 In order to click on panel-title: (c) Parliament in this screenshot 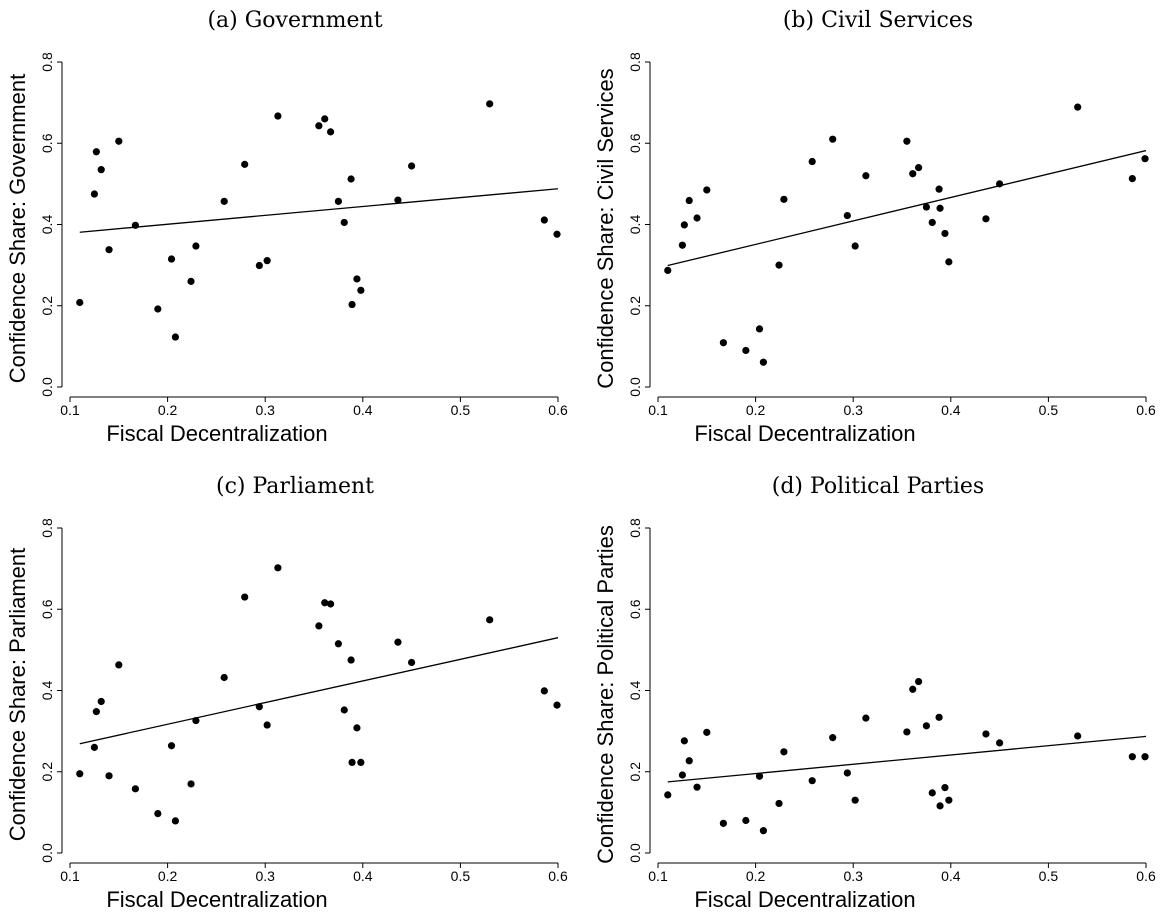, I will do `click(295, 486)`.